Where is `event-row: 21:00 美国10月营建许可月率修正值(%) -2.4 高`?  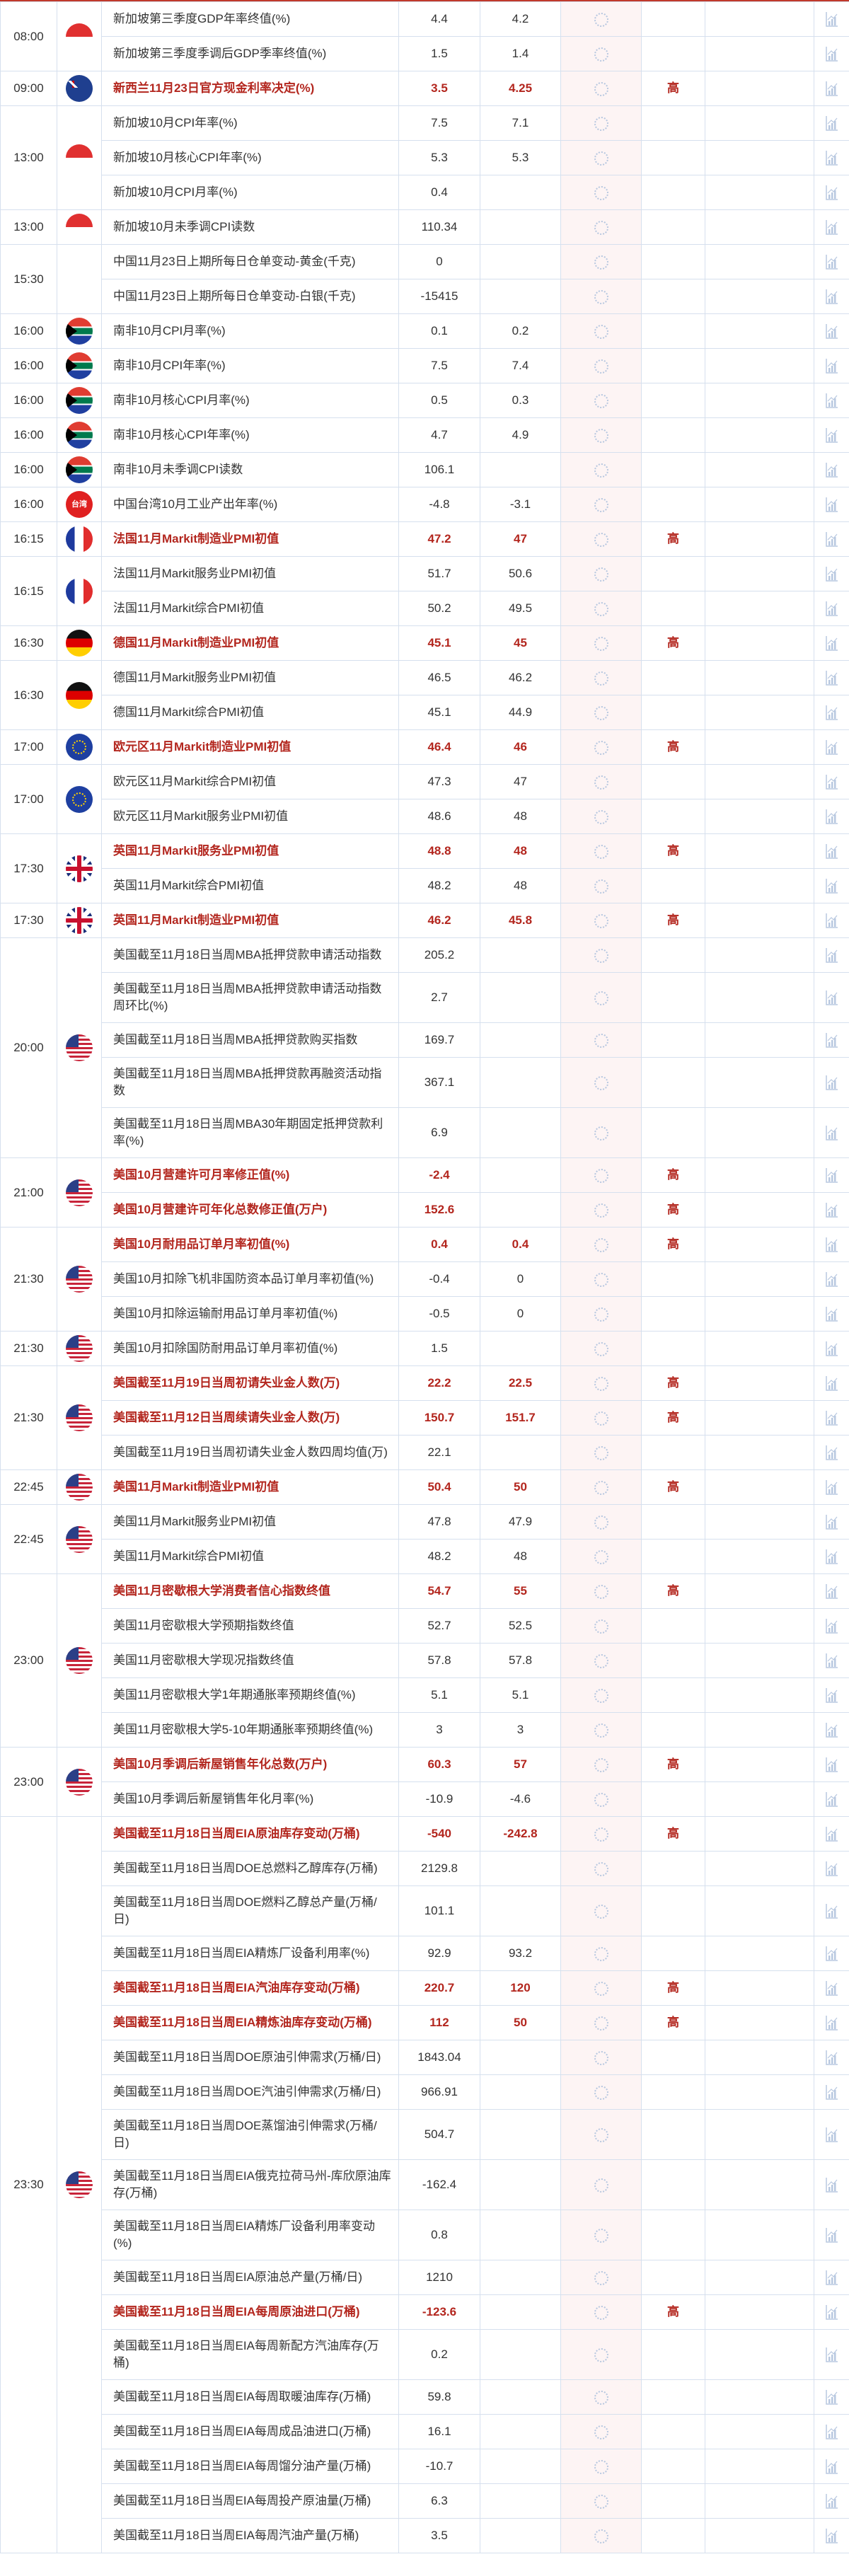
event-row: 21:00 美国10月营建许可月率修正值(%) -2.4 高 is located at coordinates (424, 1192).